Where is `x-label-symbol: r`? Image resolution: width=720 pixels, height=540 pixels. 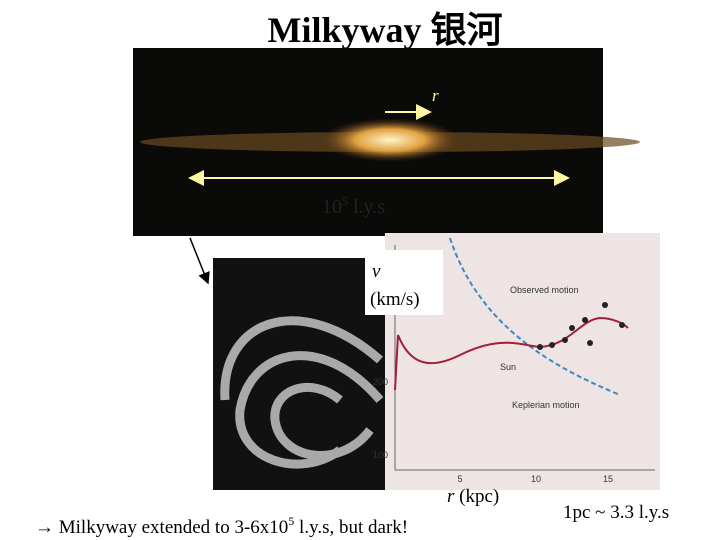
x-label-symbol: r is located at coordinates (451, 496).